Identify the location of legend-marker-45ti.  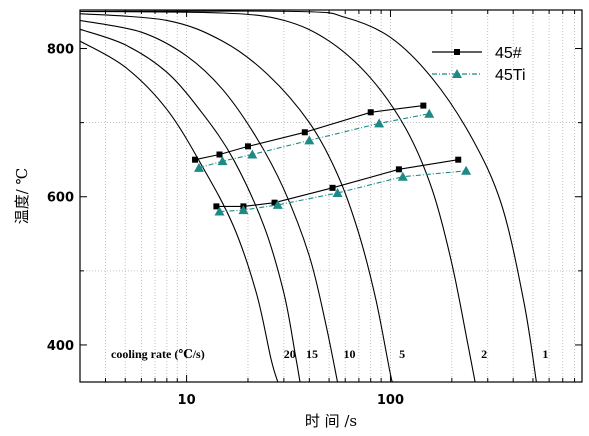
(457, 73).